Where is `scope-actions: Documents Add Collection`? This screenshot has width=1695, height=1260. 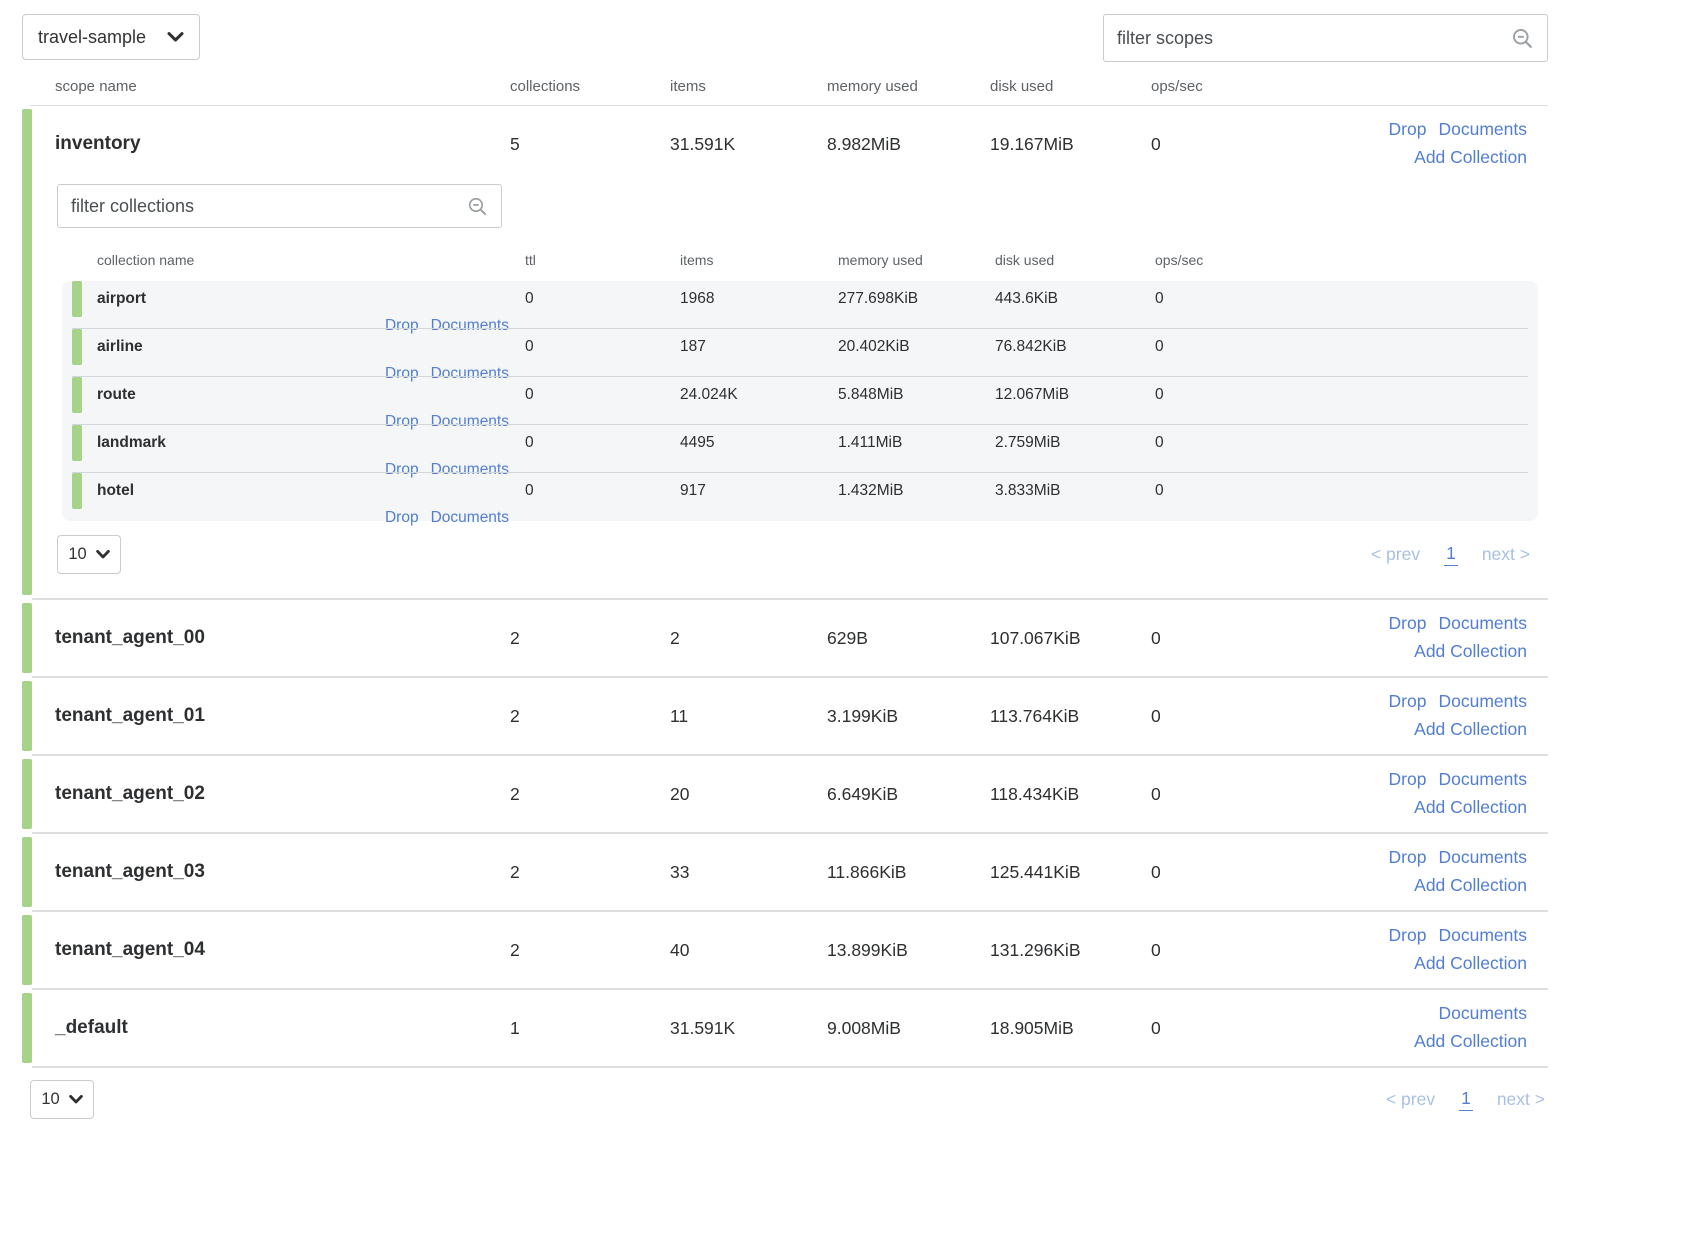 scope-actions: Documents Add Collection is located at coordinates (1414, 1027).